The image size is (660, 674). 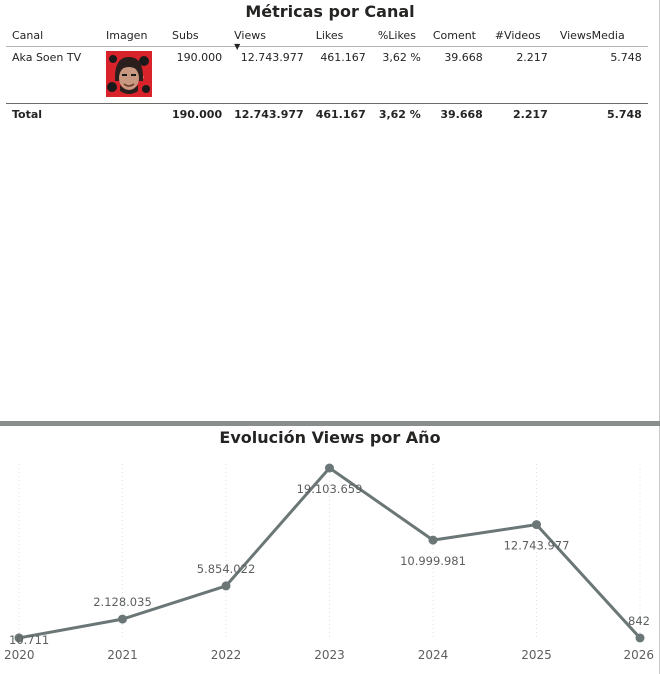 I want to click on total-imagen, so click(x=133, y=113).